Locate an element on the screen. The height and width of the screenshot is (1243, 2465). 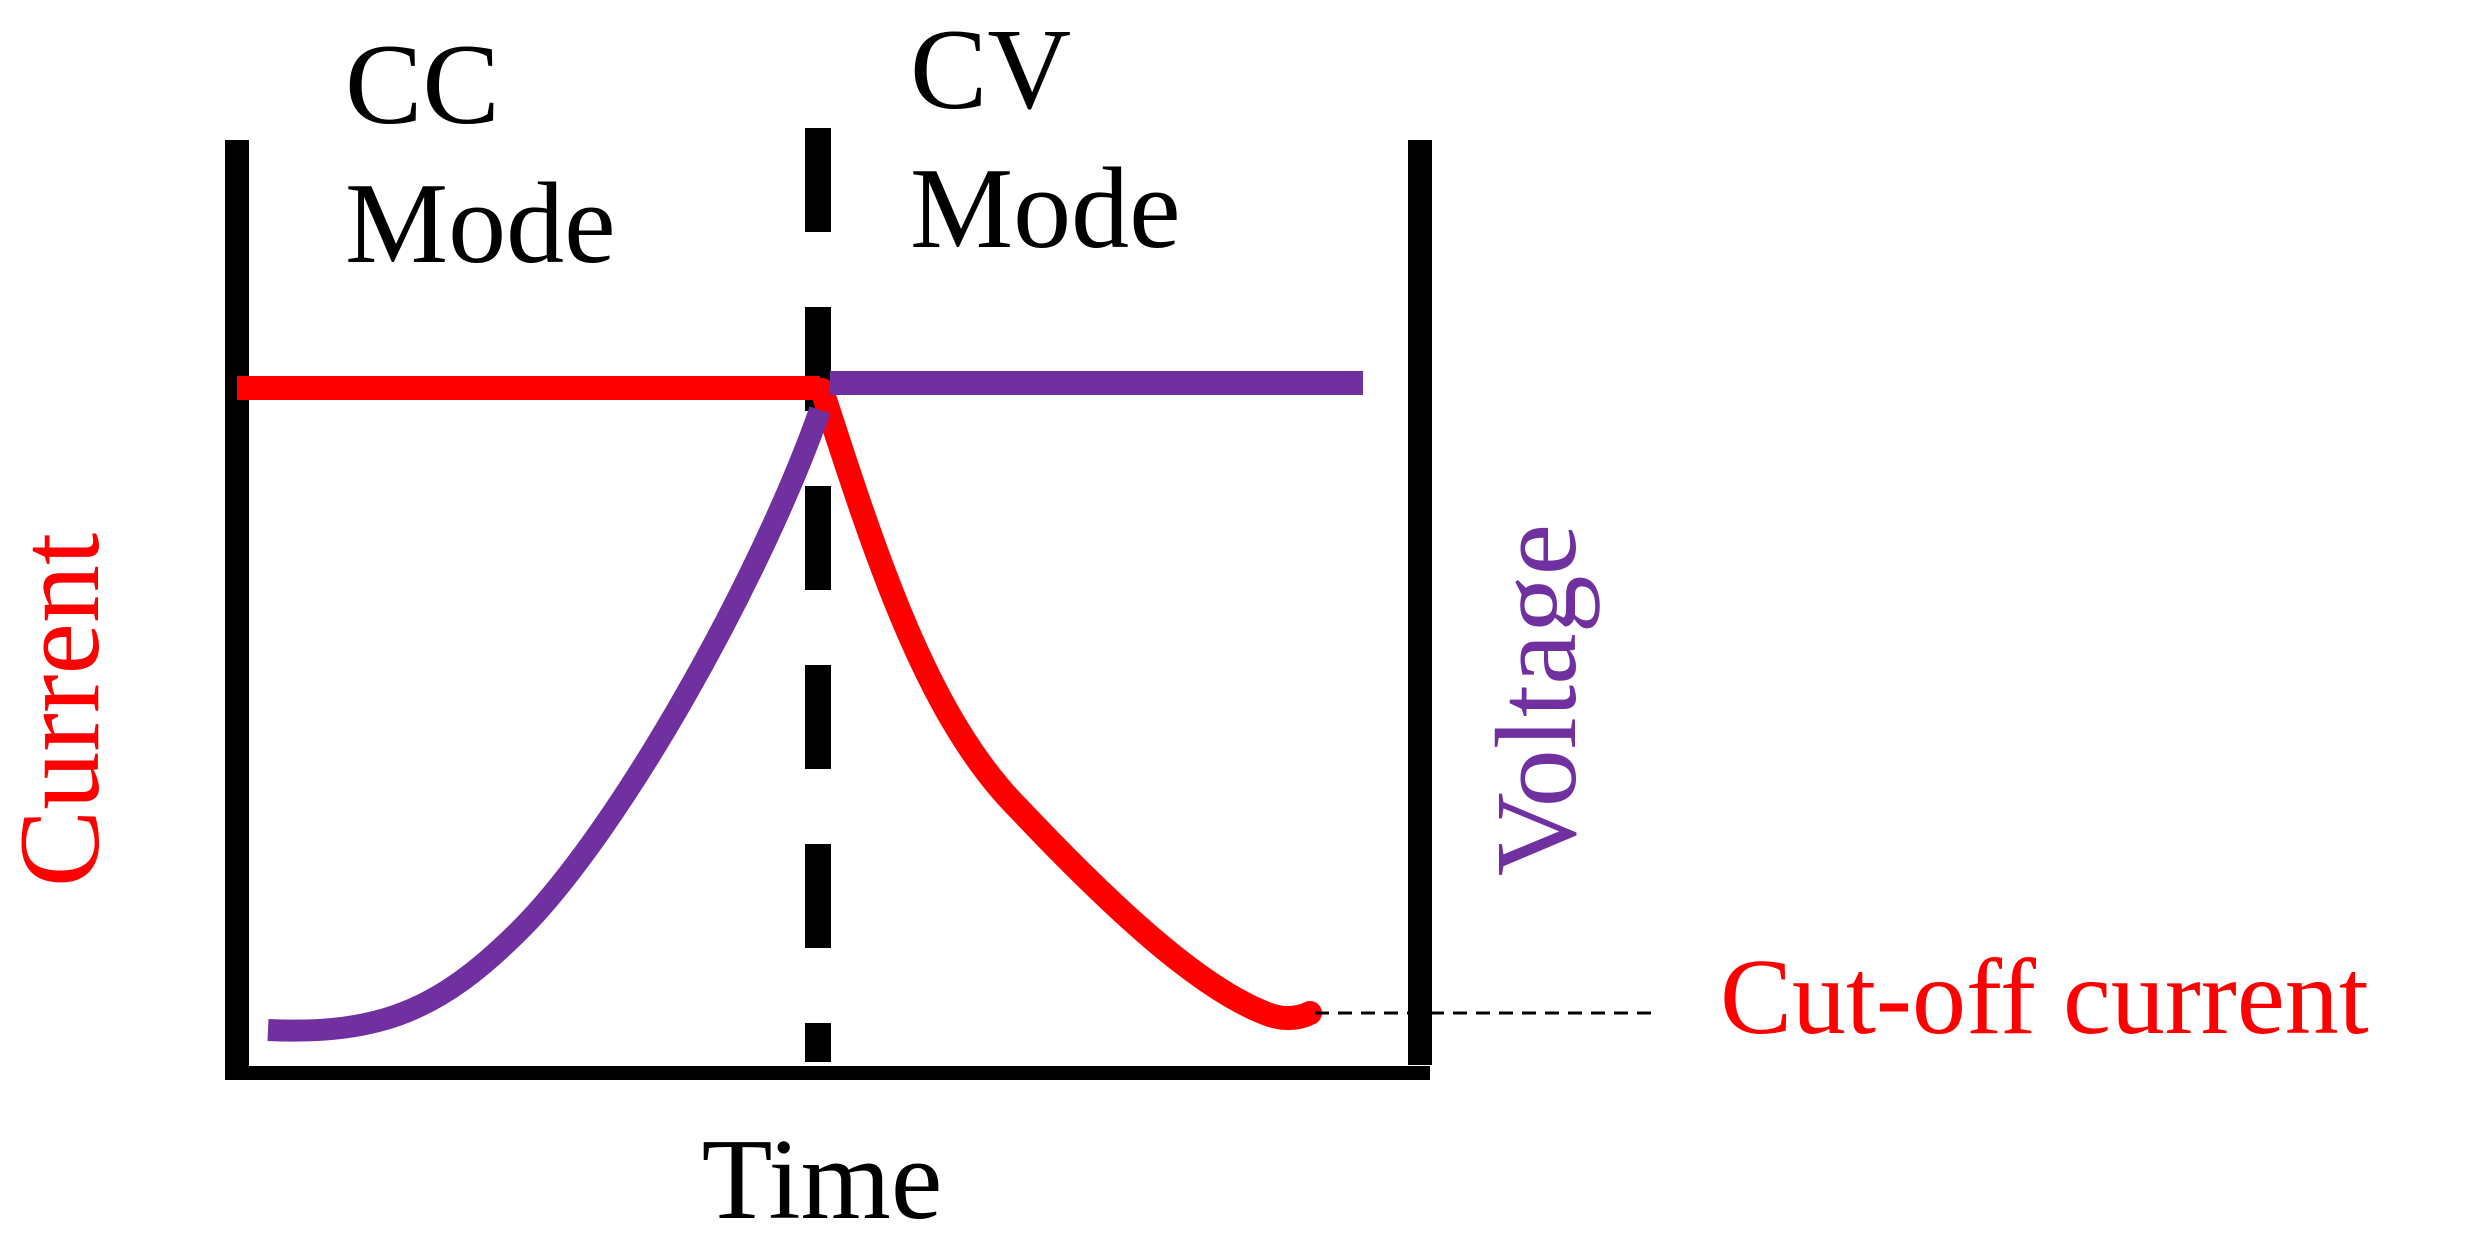
cv-mode-label-line2: Mode is located at coordinates (1045, 209).